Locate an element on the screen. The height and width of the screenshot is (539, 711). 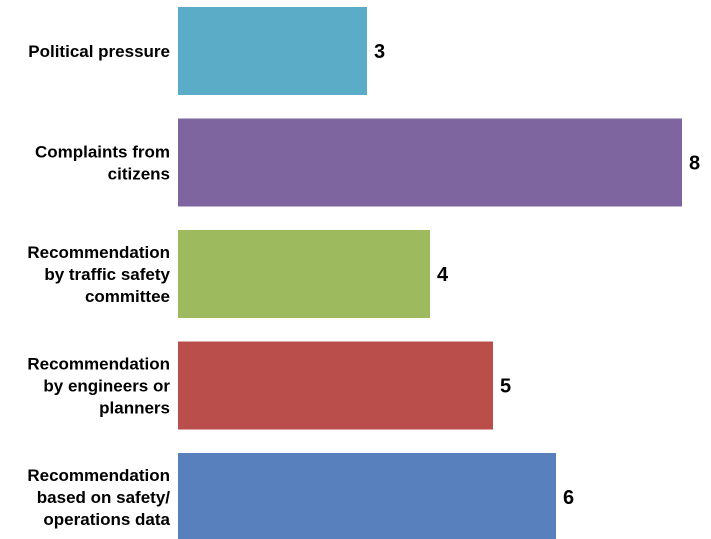
category-label-2: Complaints from citizens is located at coordinates (102, 163).